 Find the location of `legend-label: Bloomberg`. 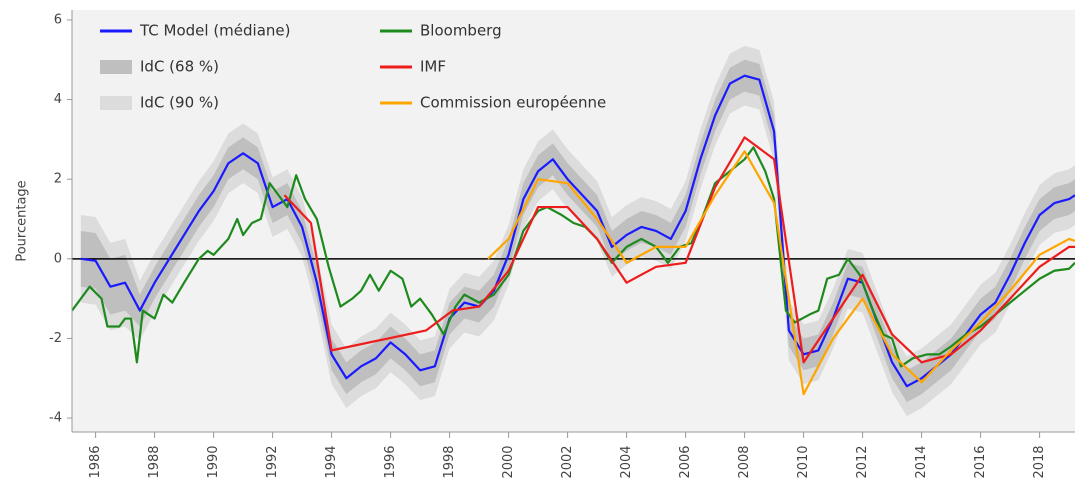

legend-label: Bloomberg is located at coordinates (461, 31).